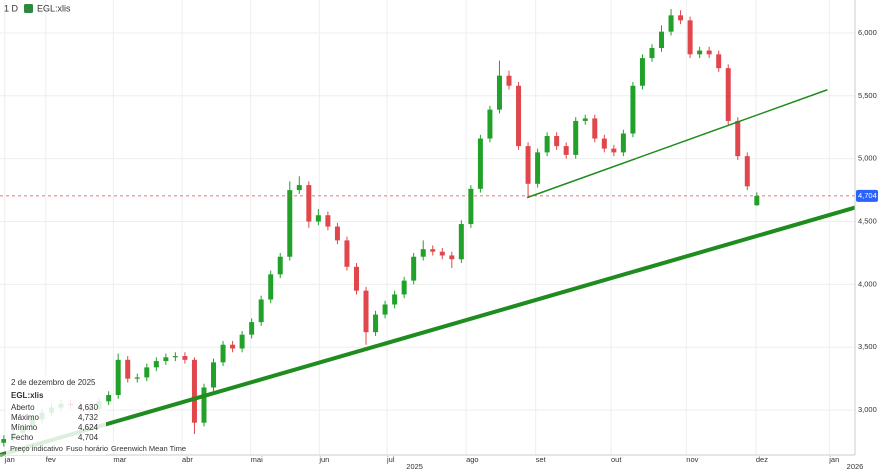 This screenshot has width=880, height=472. I want to click on y-tick-label: 6,000, so click(867, 32).